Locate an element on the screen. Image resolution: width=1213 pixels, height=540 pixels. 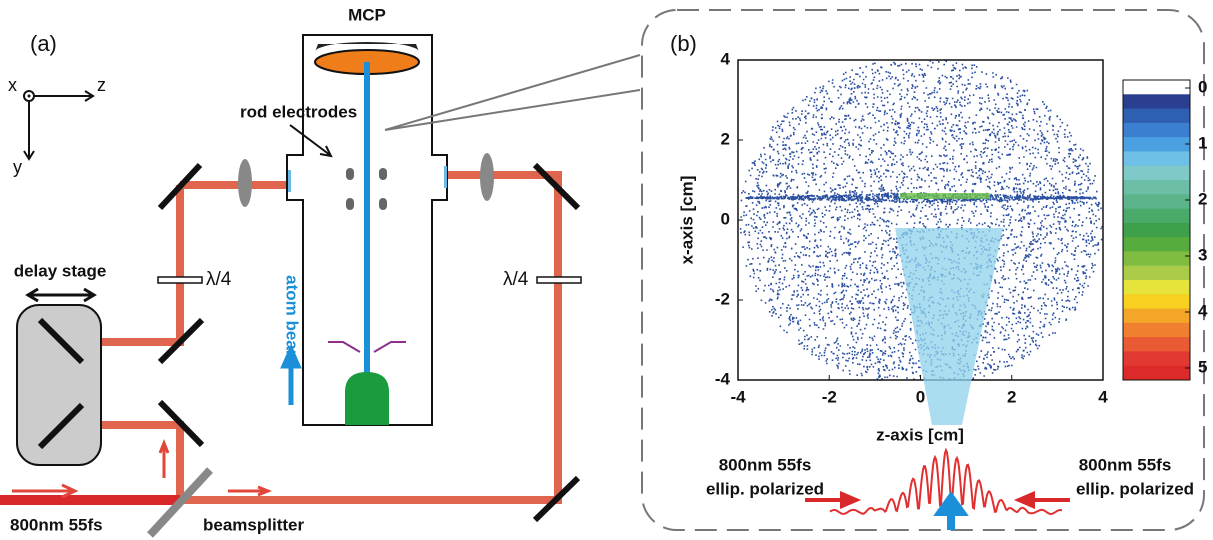
rod-arrow is located at coordinates (311, 141).